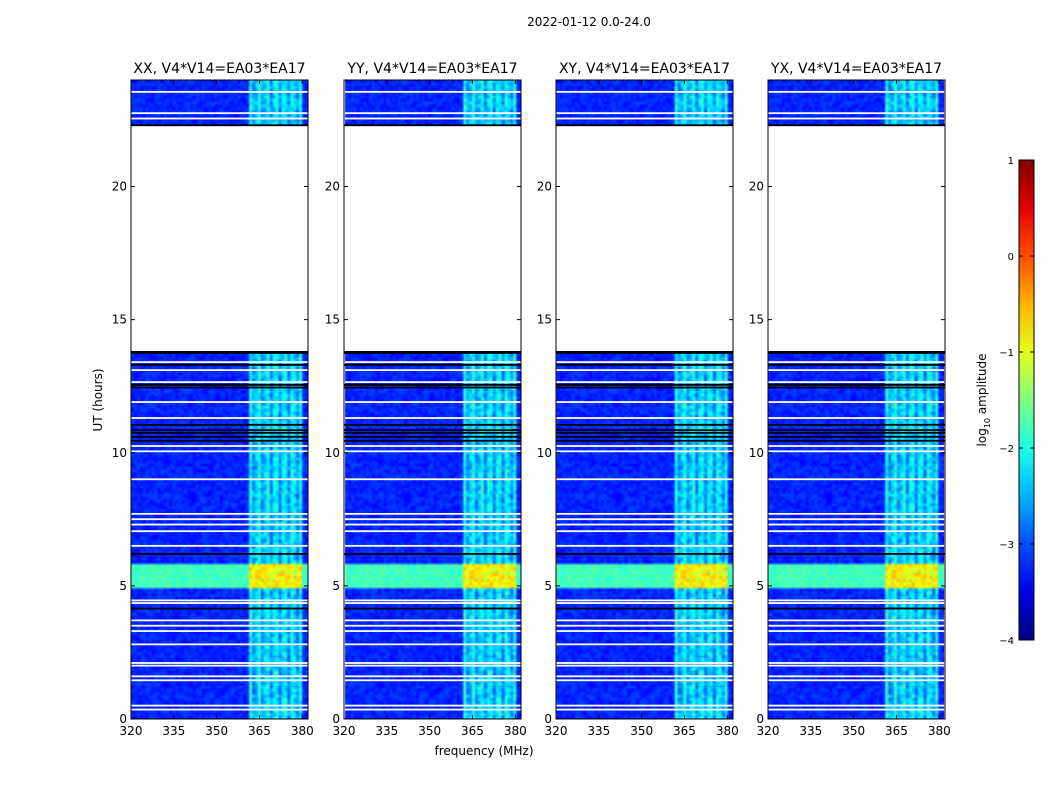 This screenshot has width=1050, height=800. I want to click on x-axis-label: frequency (MHz), so click(483, 751).